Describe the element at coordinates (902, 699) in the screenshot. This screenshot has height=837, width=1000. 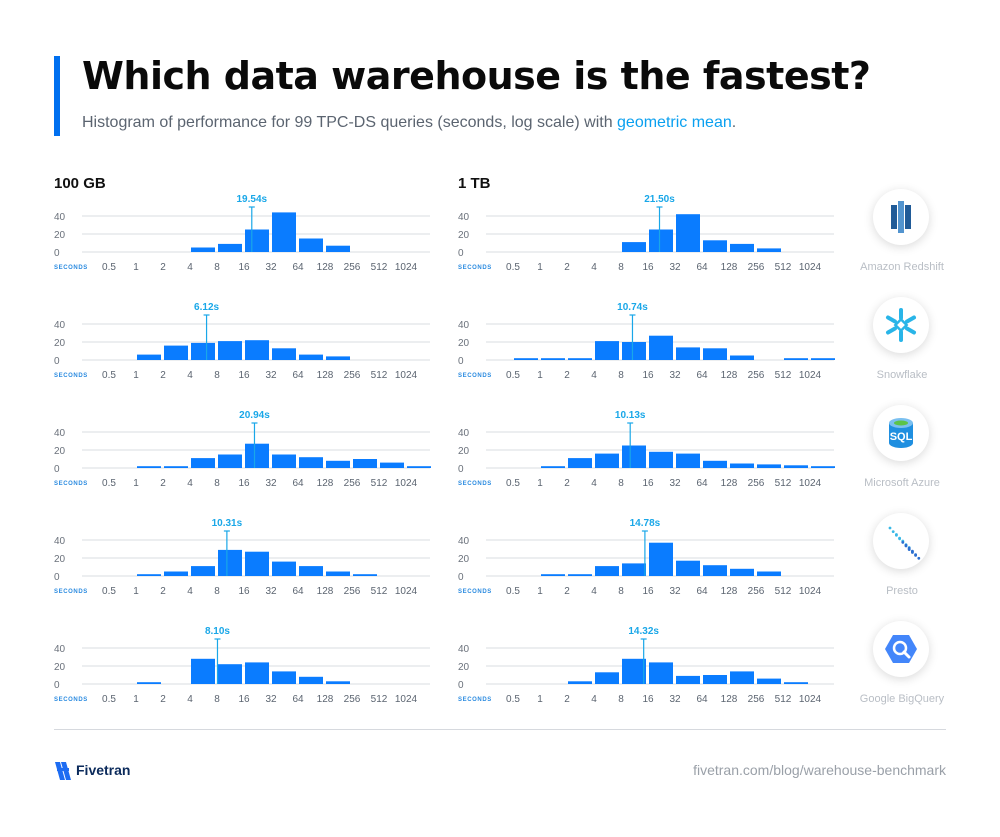
I see `vendor-label-bigquery: Google BigQuery` at that location.